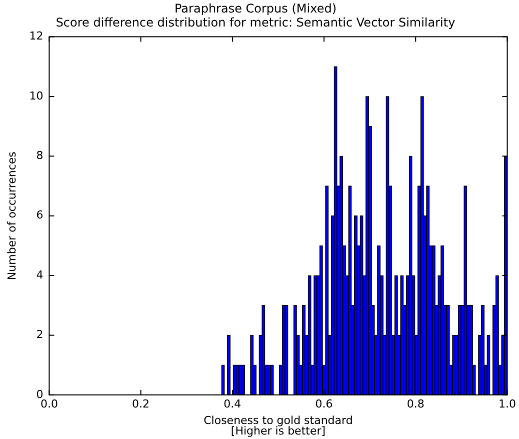 This screenshot has width=519, height=439. What do you see at coordinates (255, 8) in the screenshot?
I see `chart-title: Paraphrase Corpus (Mixed)` at bounding box center [255, 8].